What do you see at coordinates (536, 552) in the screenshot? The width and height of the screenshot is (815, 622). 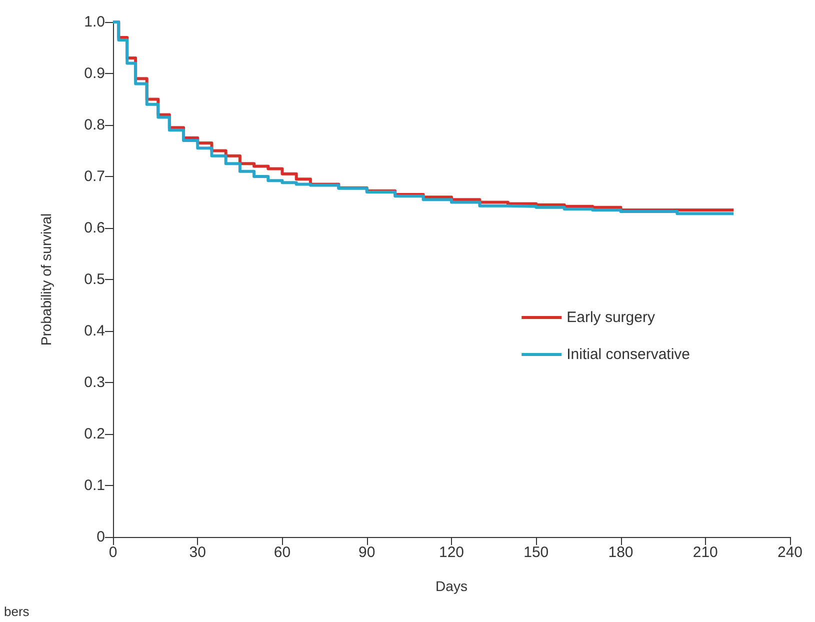 I see `x-tick-label: 150` at bounding box center [536, 552].